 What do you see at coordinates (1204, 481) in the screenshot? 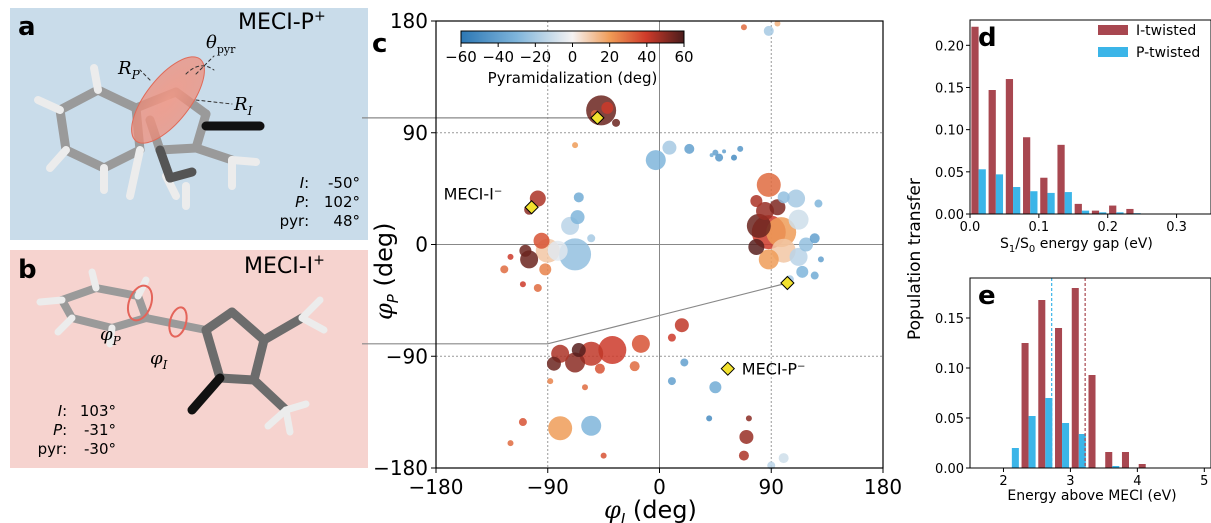
I see `x-tick-label: 5` at bounding box center [1204, 481].